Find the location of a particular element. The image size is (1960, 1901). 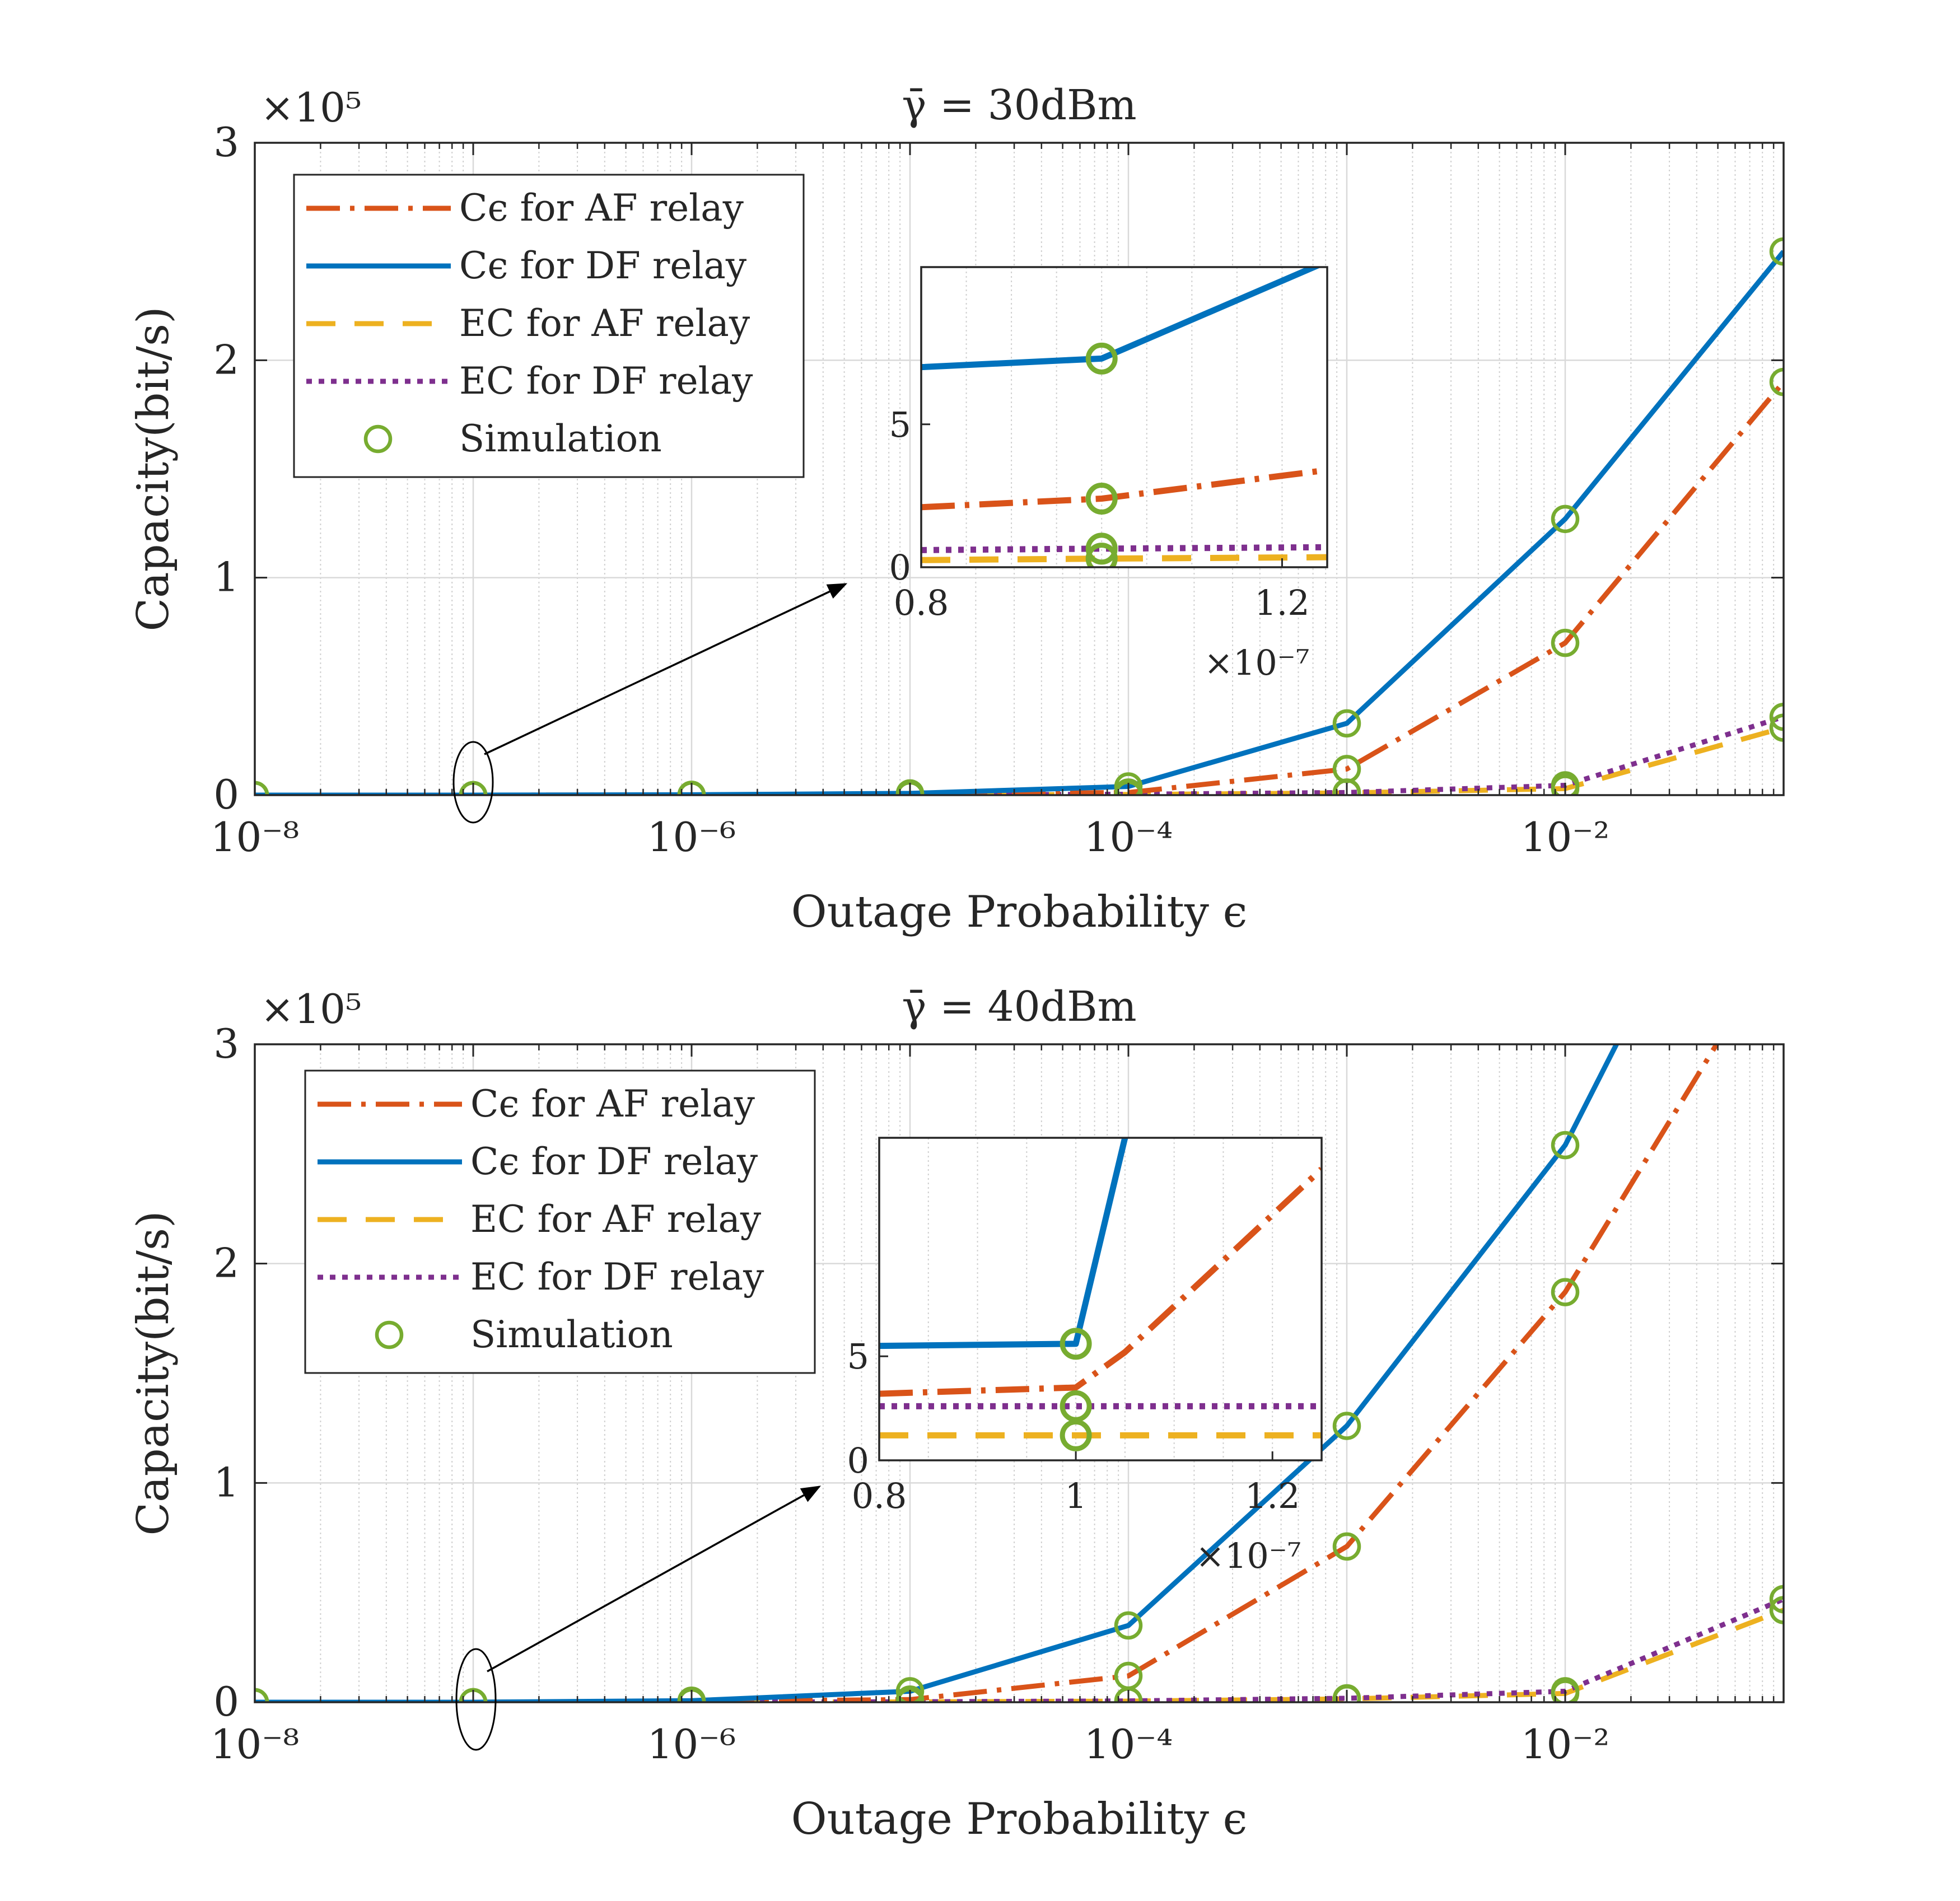

inset-grid is located at coordinates (1100, 1299).